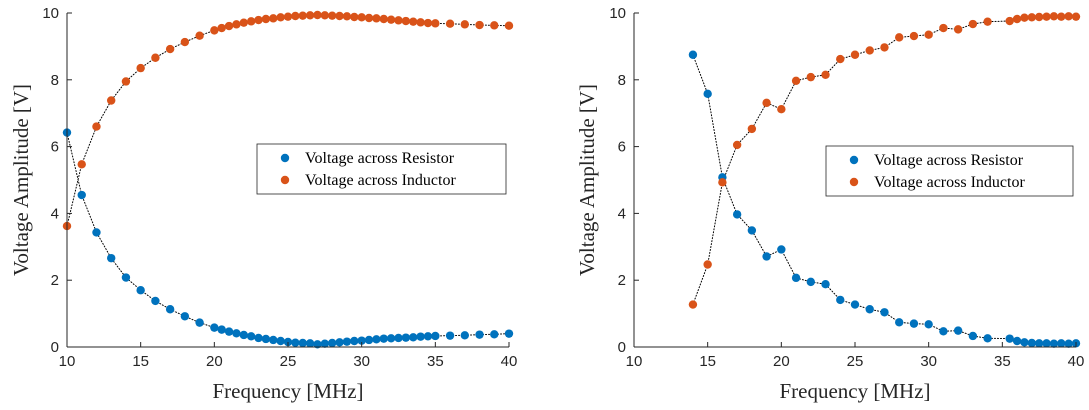  I want to click on inductor-legend-label: Voltage across Inductor, so click(380, 180).